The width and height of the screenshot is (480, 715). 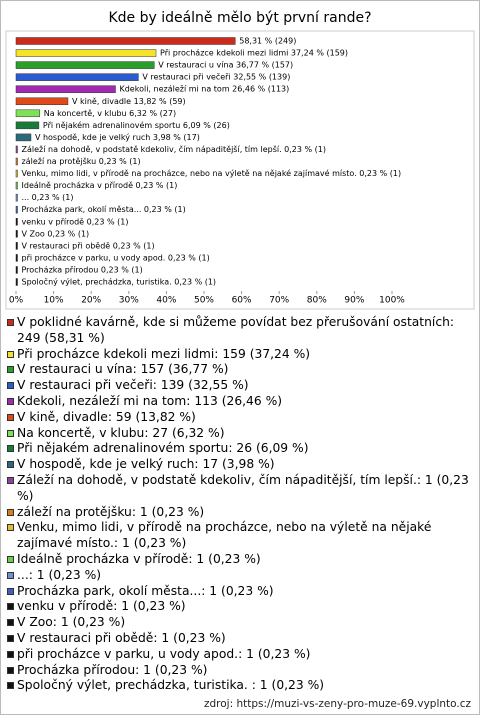 What do you see at coordinates (238, 386) in the screenshot?
I see `legend-item: V restauraci při večeři: 139 (32,55 %)` at bounding box center [238, 386].